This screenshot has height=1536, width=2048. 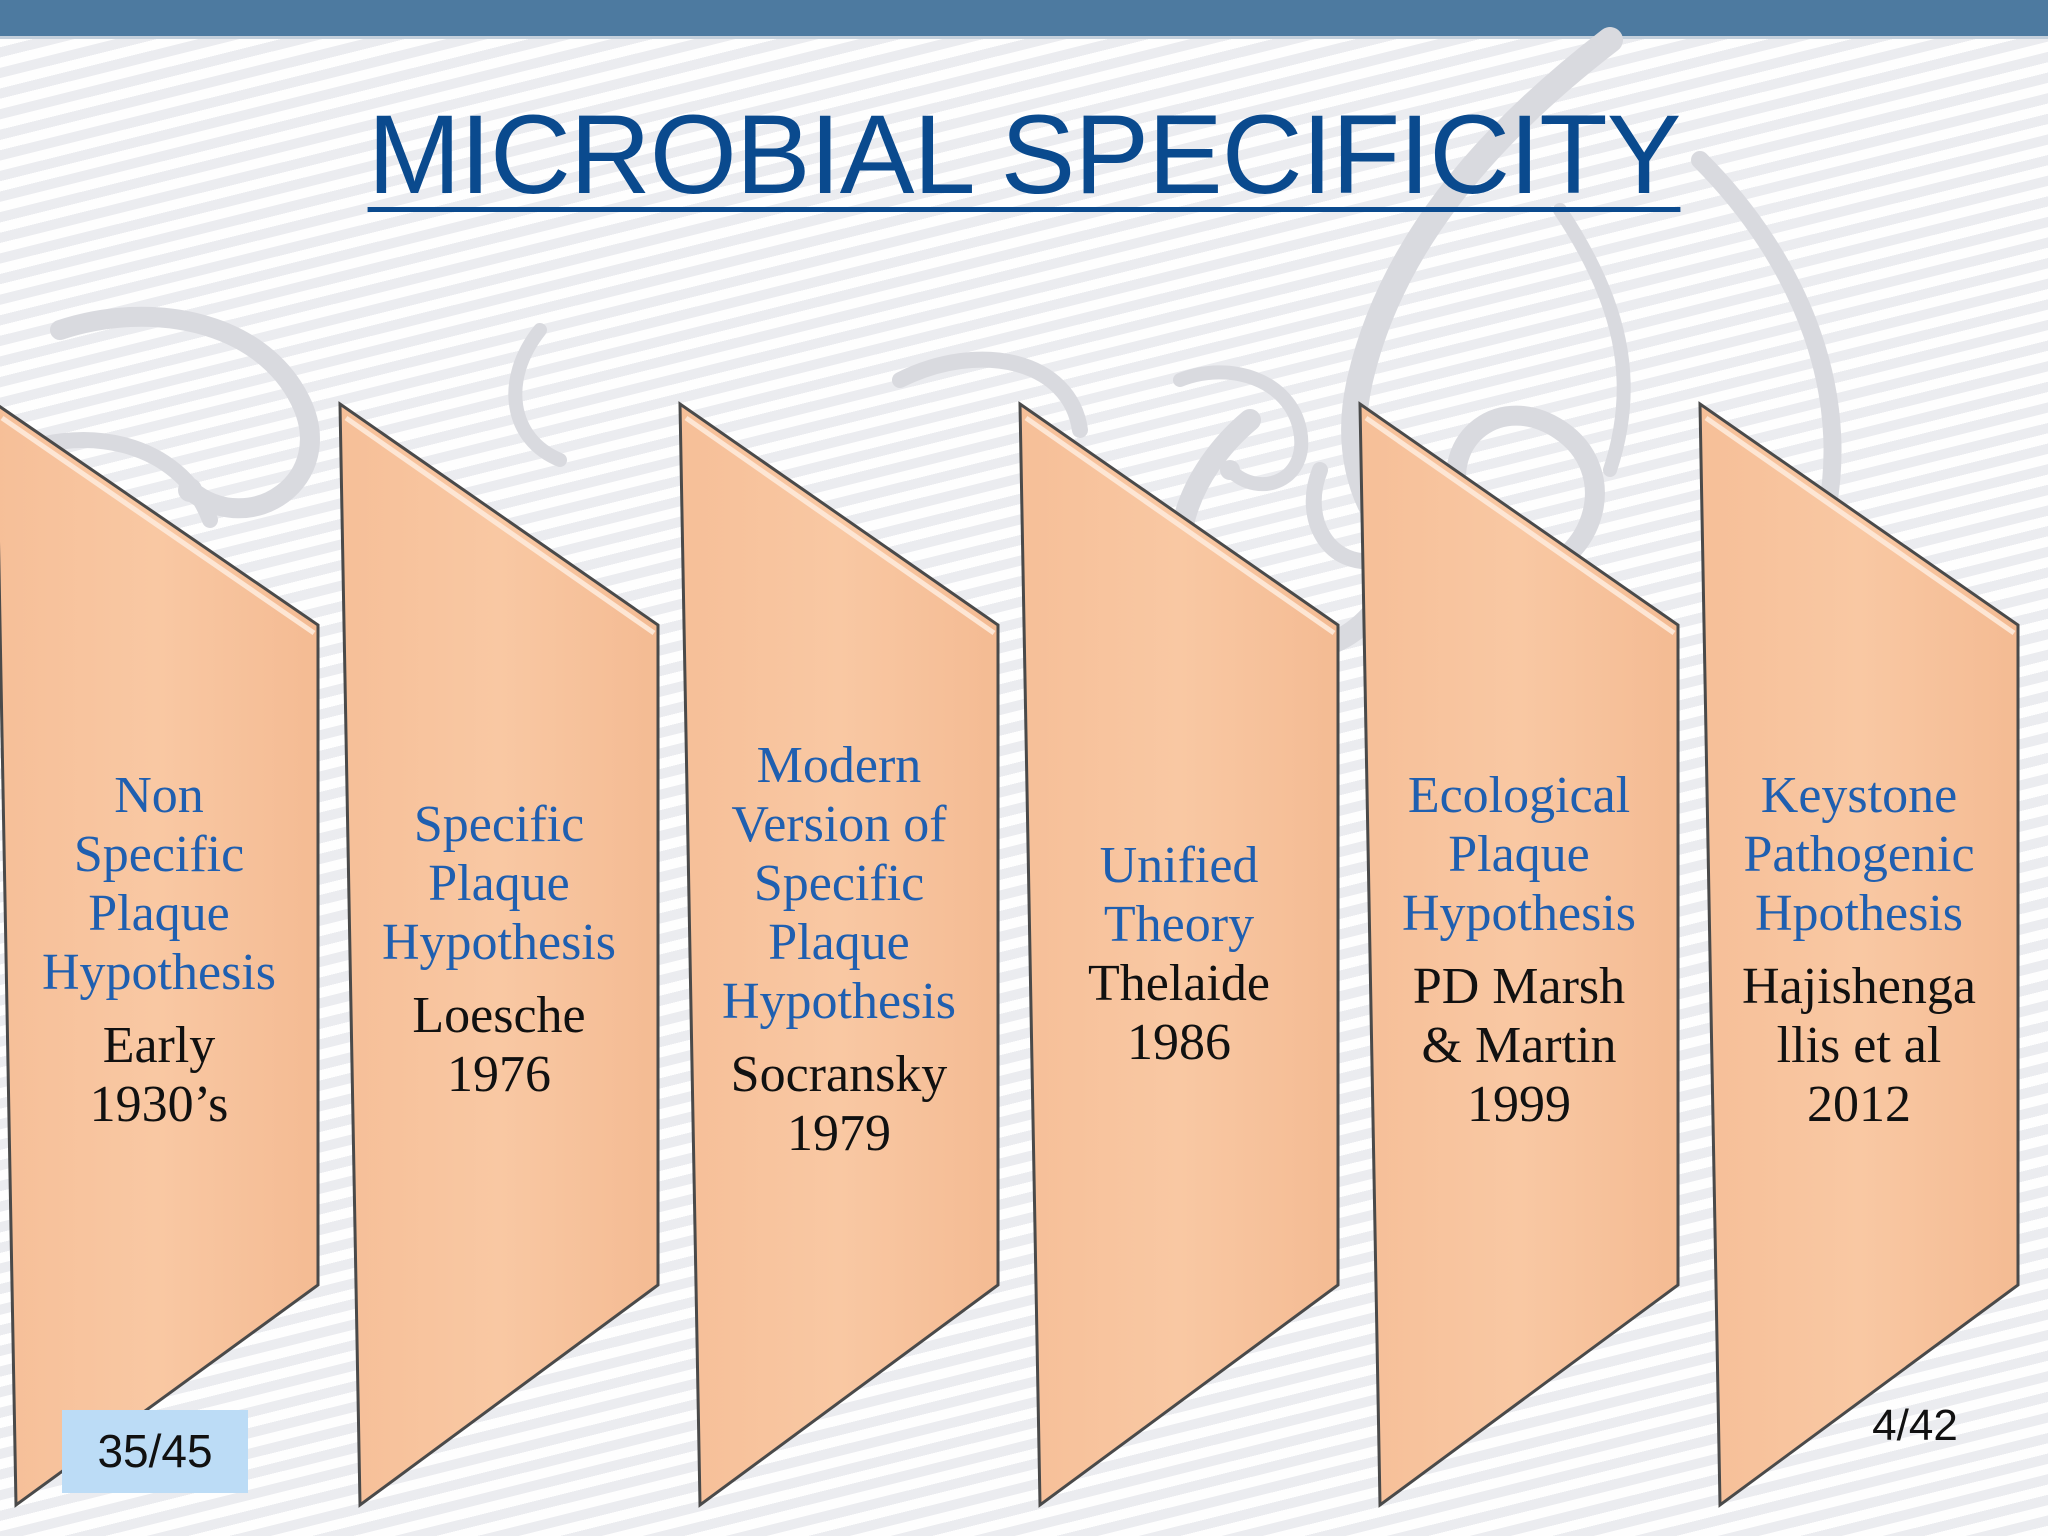 I want to click on slide-title: MICROBIAL SPECIFICITY, so click(x=1024, y=154).